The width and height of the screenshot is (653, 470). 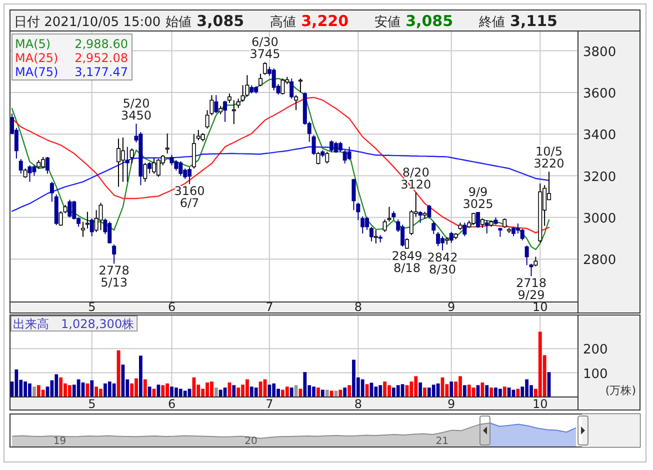 I want to click on annotation: 9/9 3025, so click(x=478, y=198).